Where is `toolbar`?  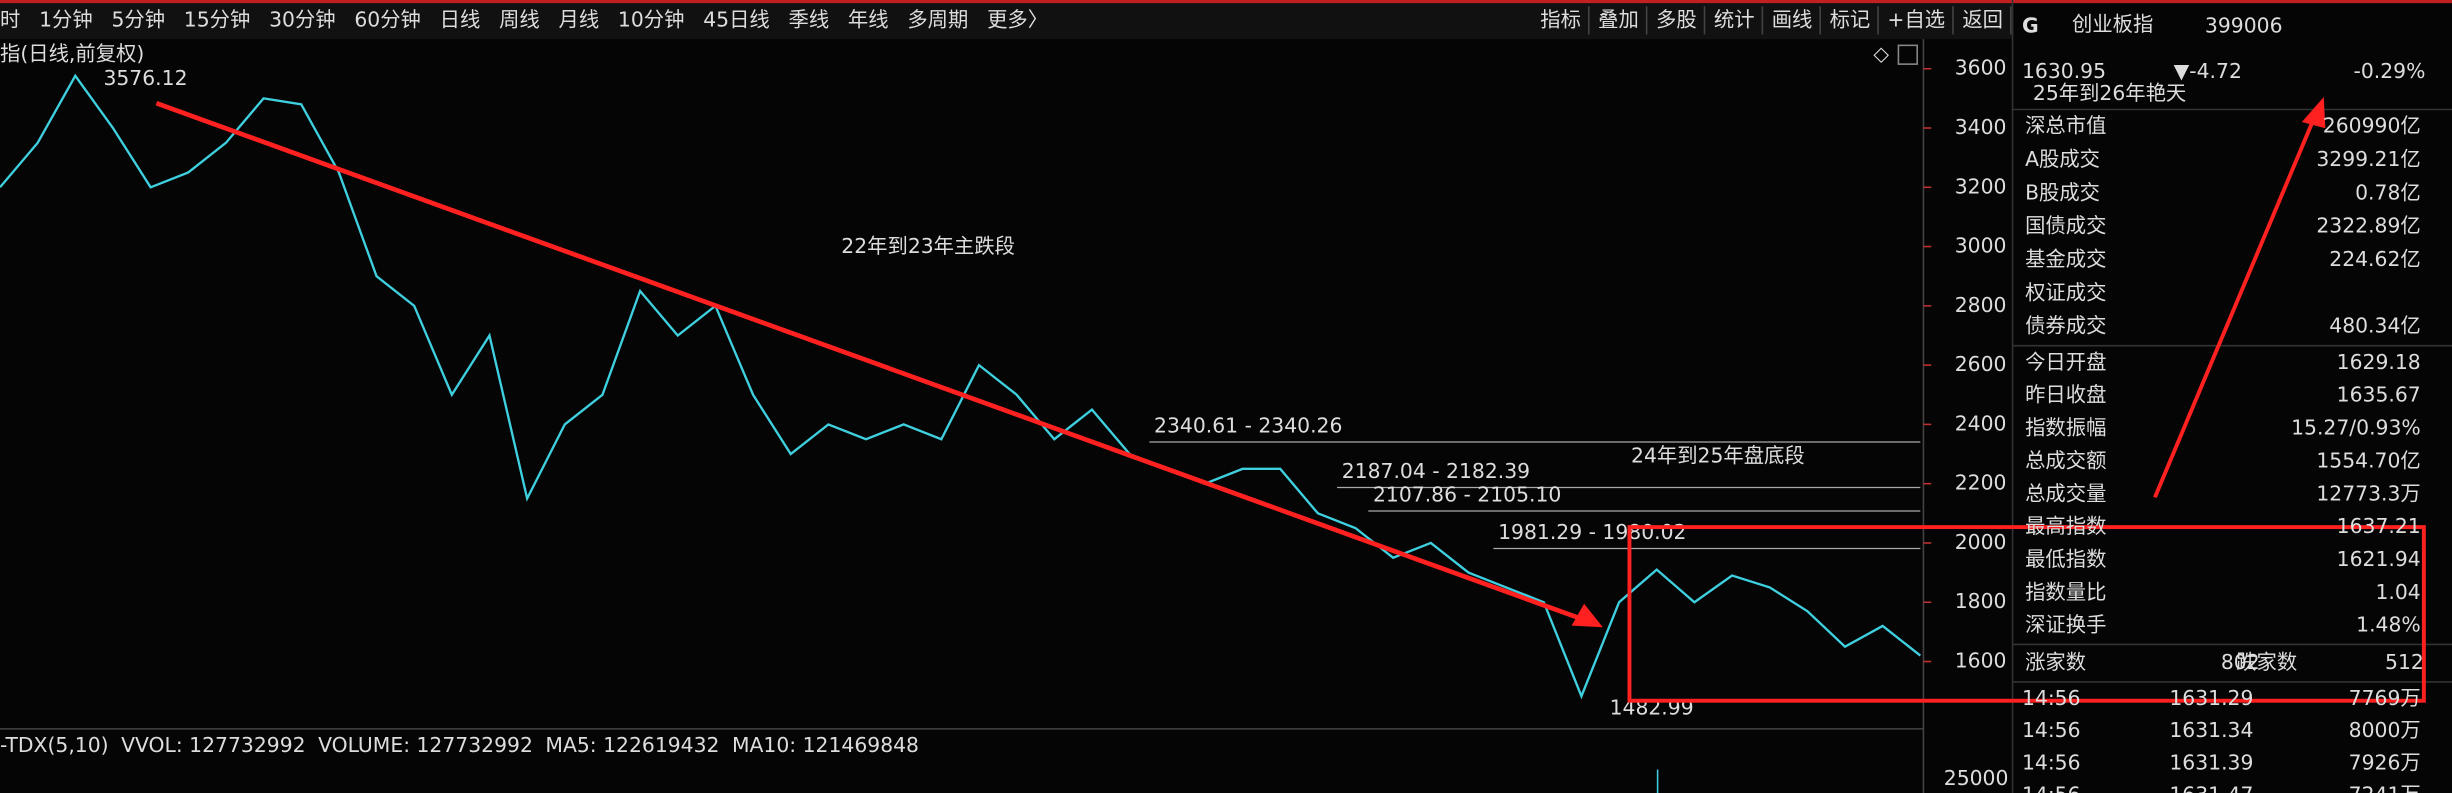
toolbar is located at coordinates (1006, 20).